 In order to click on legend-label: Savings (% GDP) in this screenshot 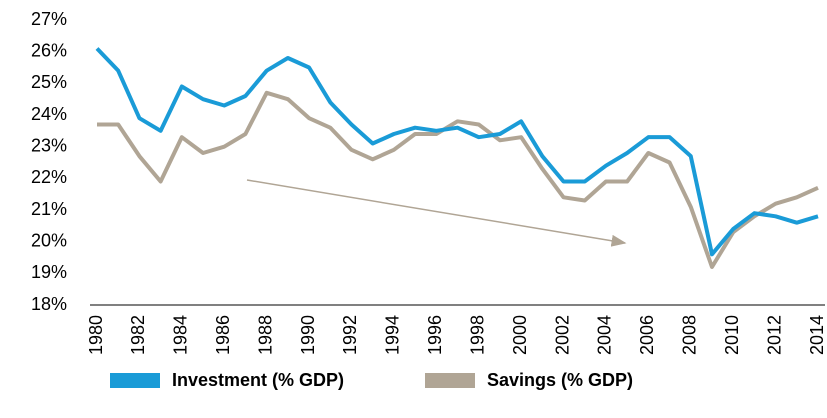, I will do `click(560, 380)`.